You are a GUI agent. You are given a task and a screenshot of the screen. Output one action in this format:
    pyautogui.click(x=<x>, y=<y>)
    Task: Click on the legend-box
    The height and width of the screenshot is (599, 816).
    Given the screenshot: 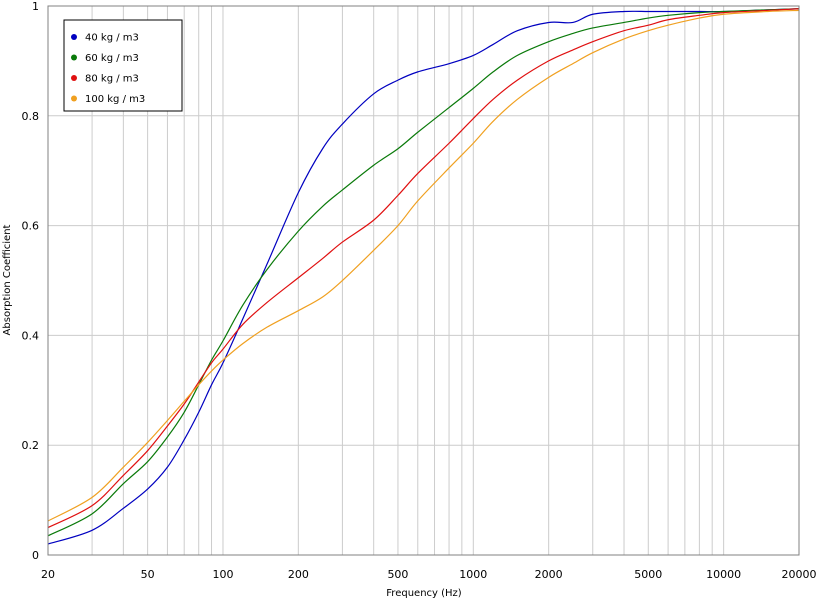 What is the action you would take?
    pyautogui.click(x=123, y=65)
    